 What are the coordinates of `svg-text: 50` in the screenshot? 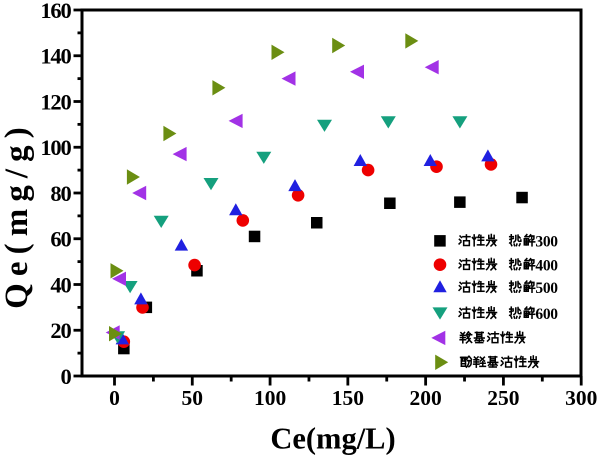 It's located at (193, 398).